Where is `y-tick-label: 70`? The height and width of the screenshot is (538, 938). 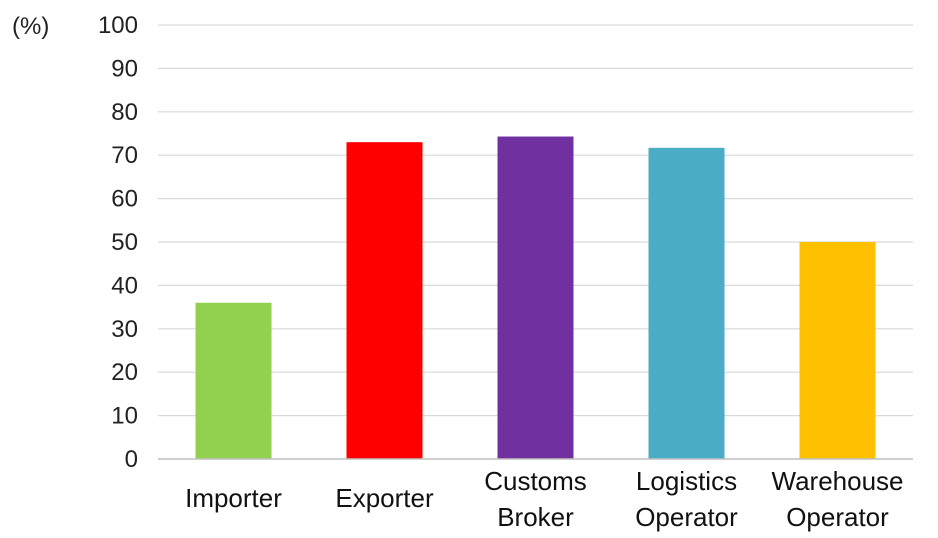
y-tick-label: 70 is located at coordinates (124, 155).